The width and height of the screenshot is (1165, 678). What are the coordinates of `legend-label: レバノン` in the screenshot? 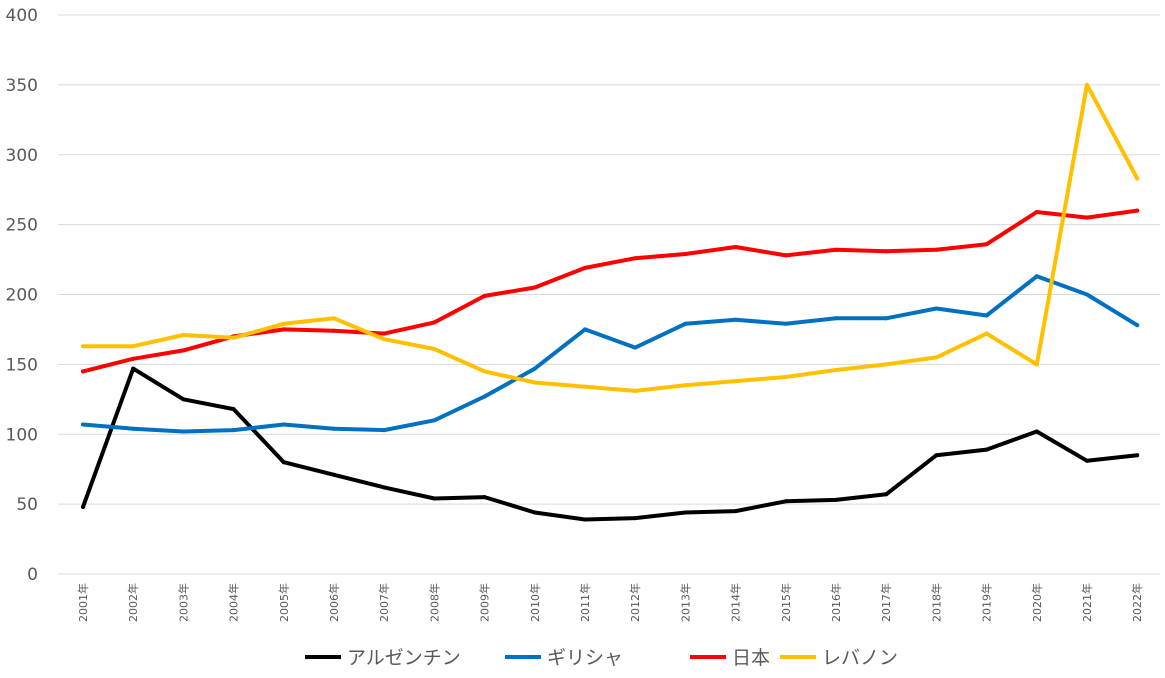 It's located at (860, 658).